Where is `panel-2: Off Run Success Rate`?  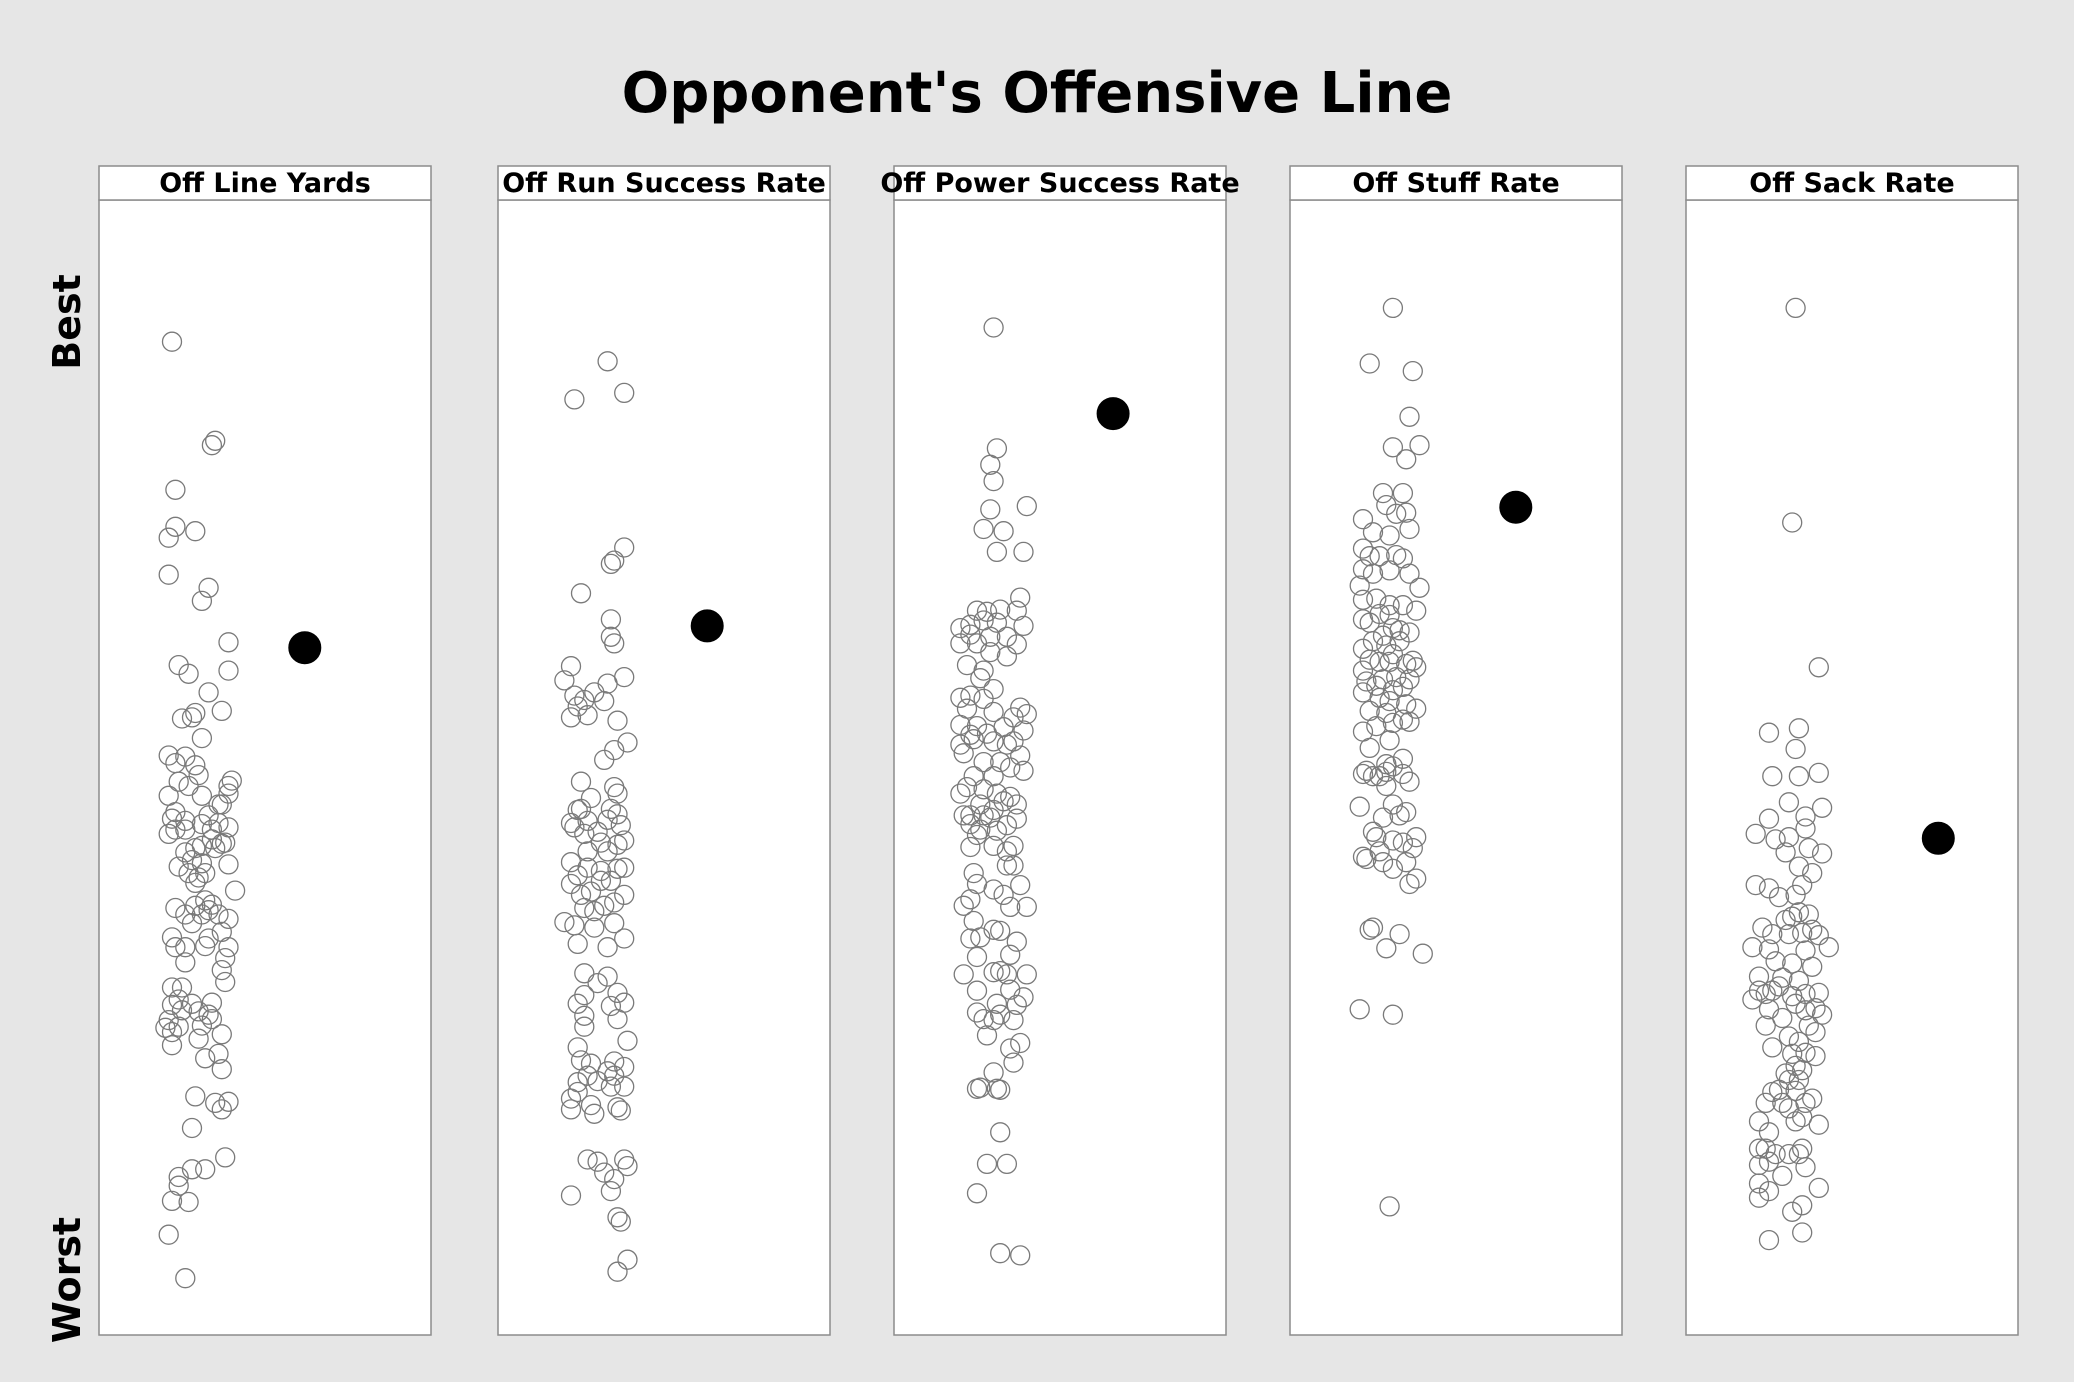 panel-2: Off Run Success Rate is located at coordinates (664, 750).